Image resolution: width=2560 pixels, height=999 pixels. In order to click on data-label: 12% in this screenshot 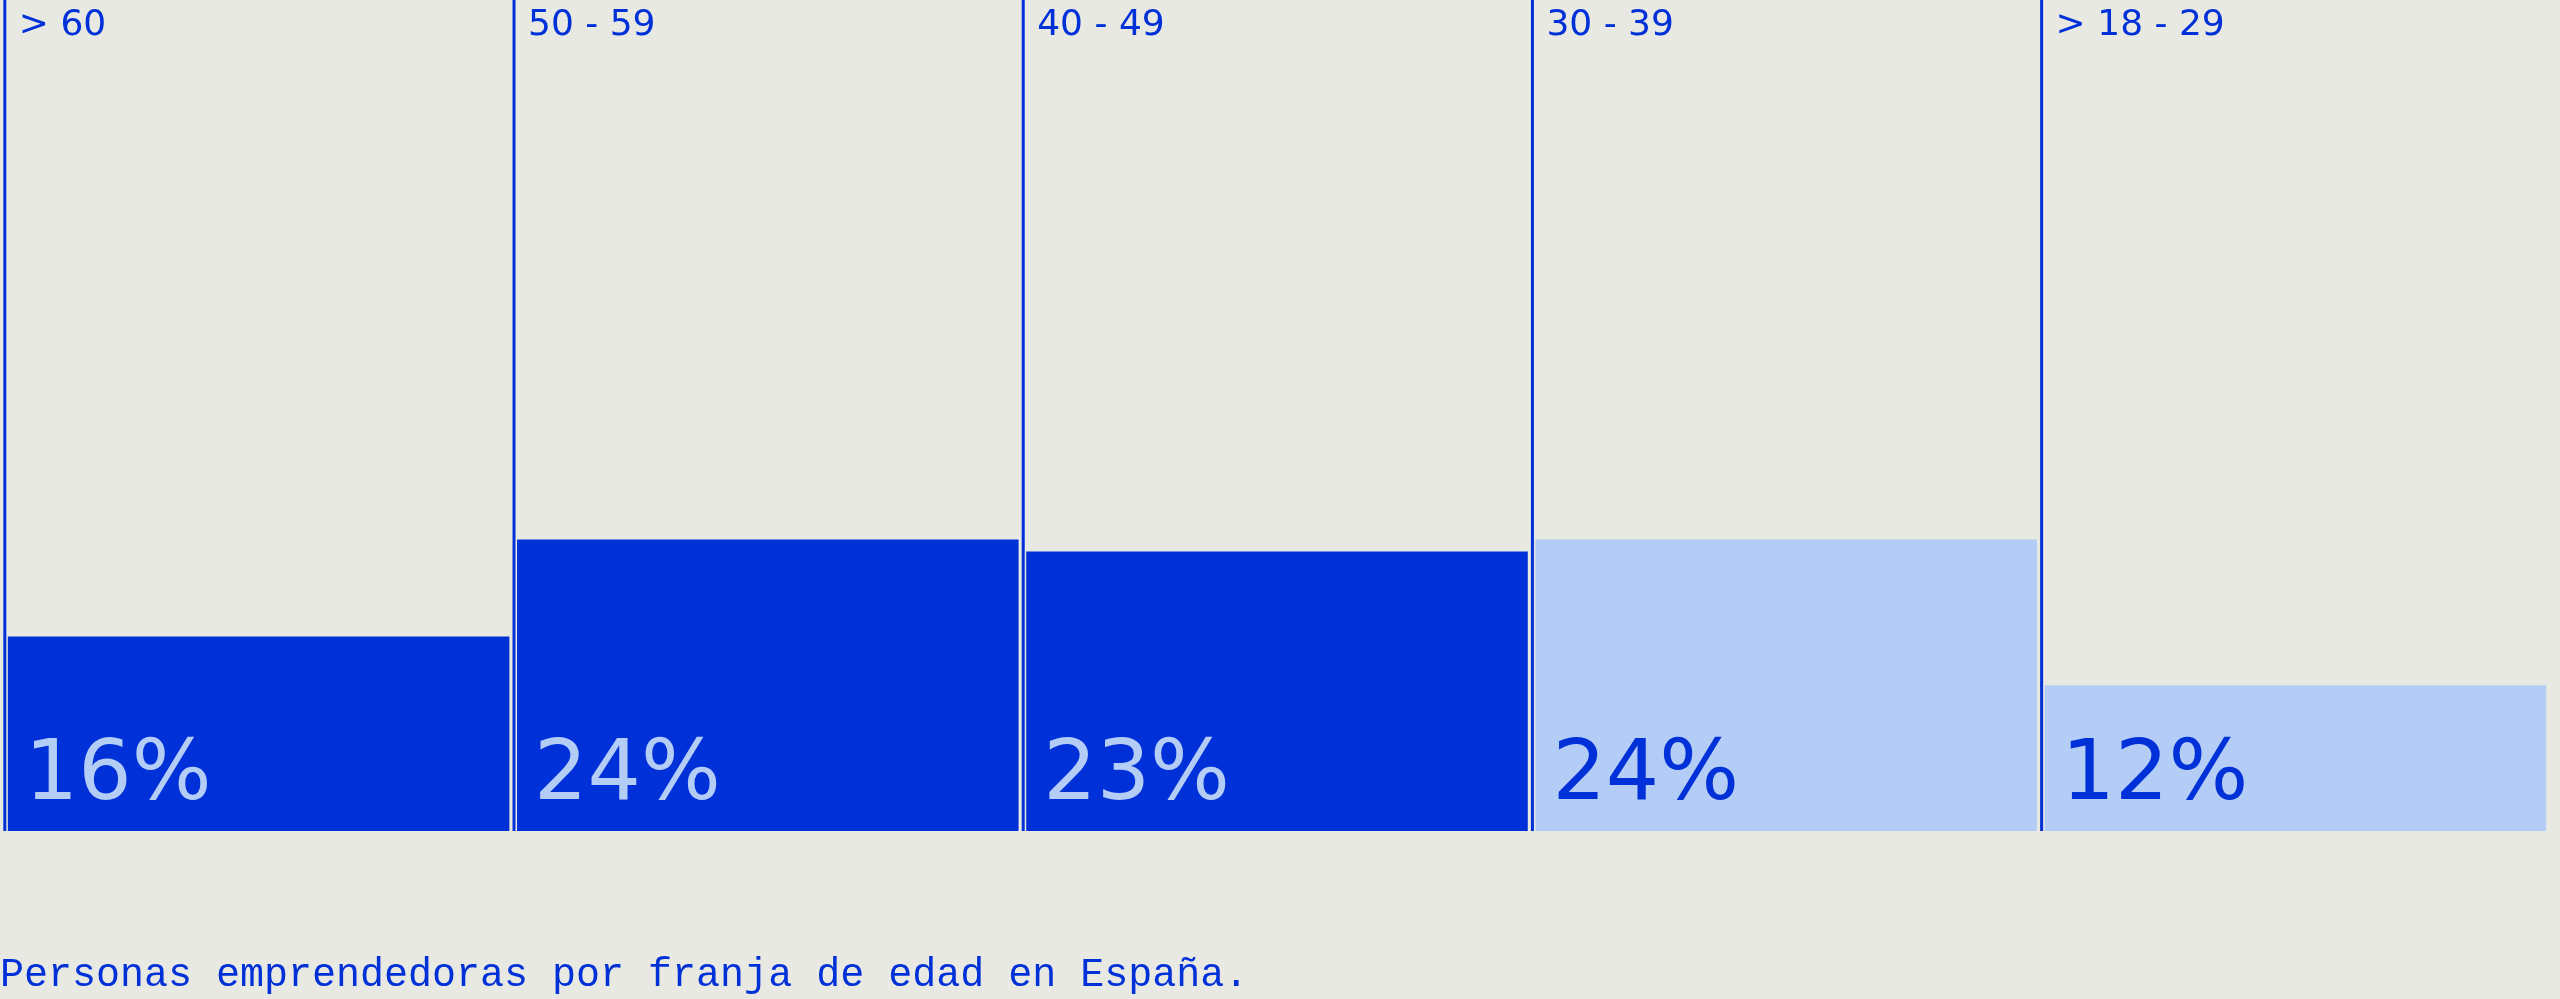, I will do `click(2155, 769)`.